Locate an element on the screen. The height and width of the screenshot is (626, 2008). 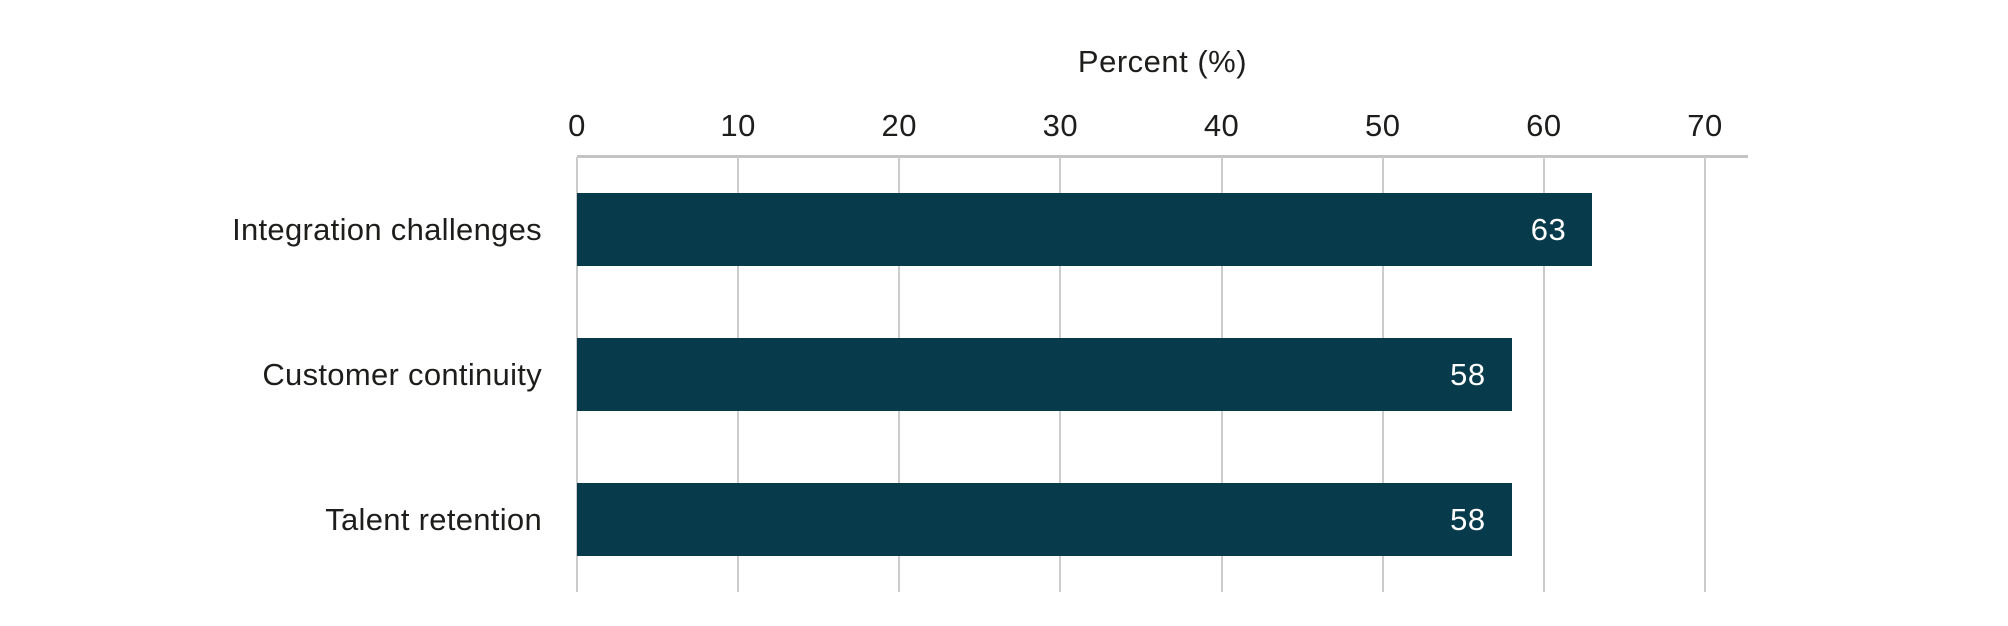
category-label: Integration challenges is located at coordinates (387, 229).